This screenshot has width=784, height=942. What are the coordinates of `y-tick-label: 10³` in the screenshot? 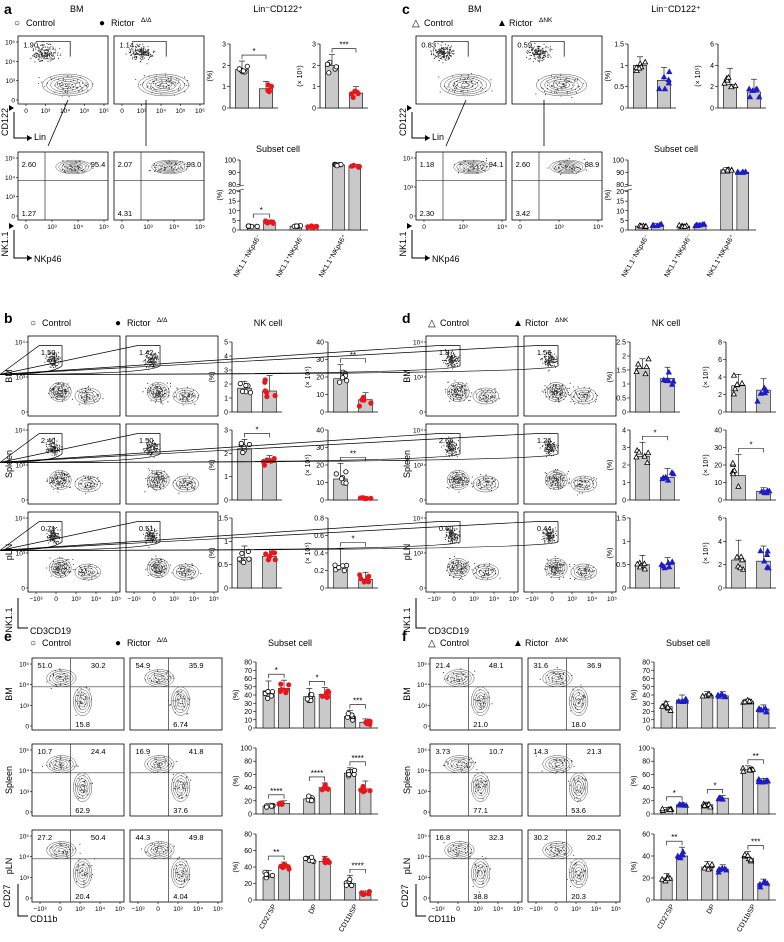 It's located at (419, 378).